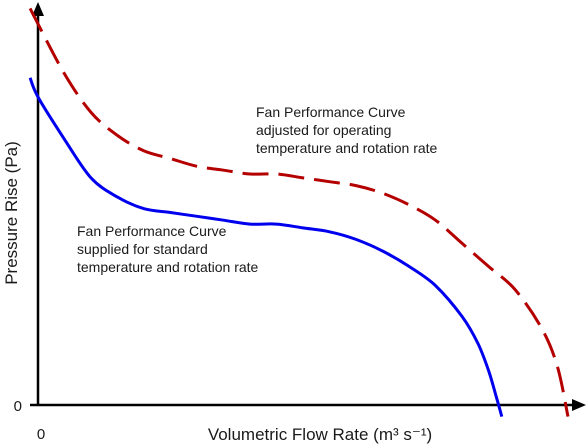 This screenshot has width=586, height=445. I want to click on annotation-standard-line-1: Fan Performance Curve, so click(152, 231).